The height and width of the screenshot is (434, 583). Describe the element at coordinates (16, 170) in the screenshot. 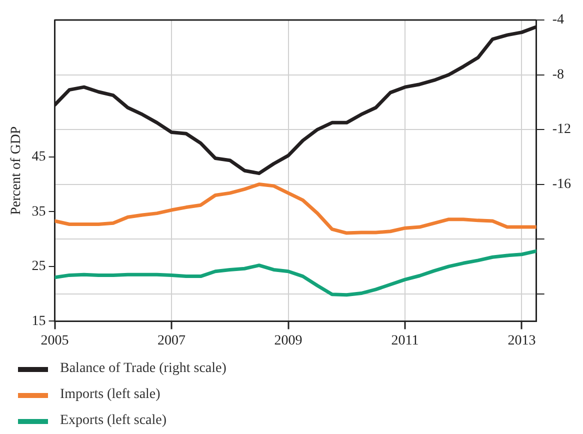

I see `y-axis-title: Percent of GDP` at that location.